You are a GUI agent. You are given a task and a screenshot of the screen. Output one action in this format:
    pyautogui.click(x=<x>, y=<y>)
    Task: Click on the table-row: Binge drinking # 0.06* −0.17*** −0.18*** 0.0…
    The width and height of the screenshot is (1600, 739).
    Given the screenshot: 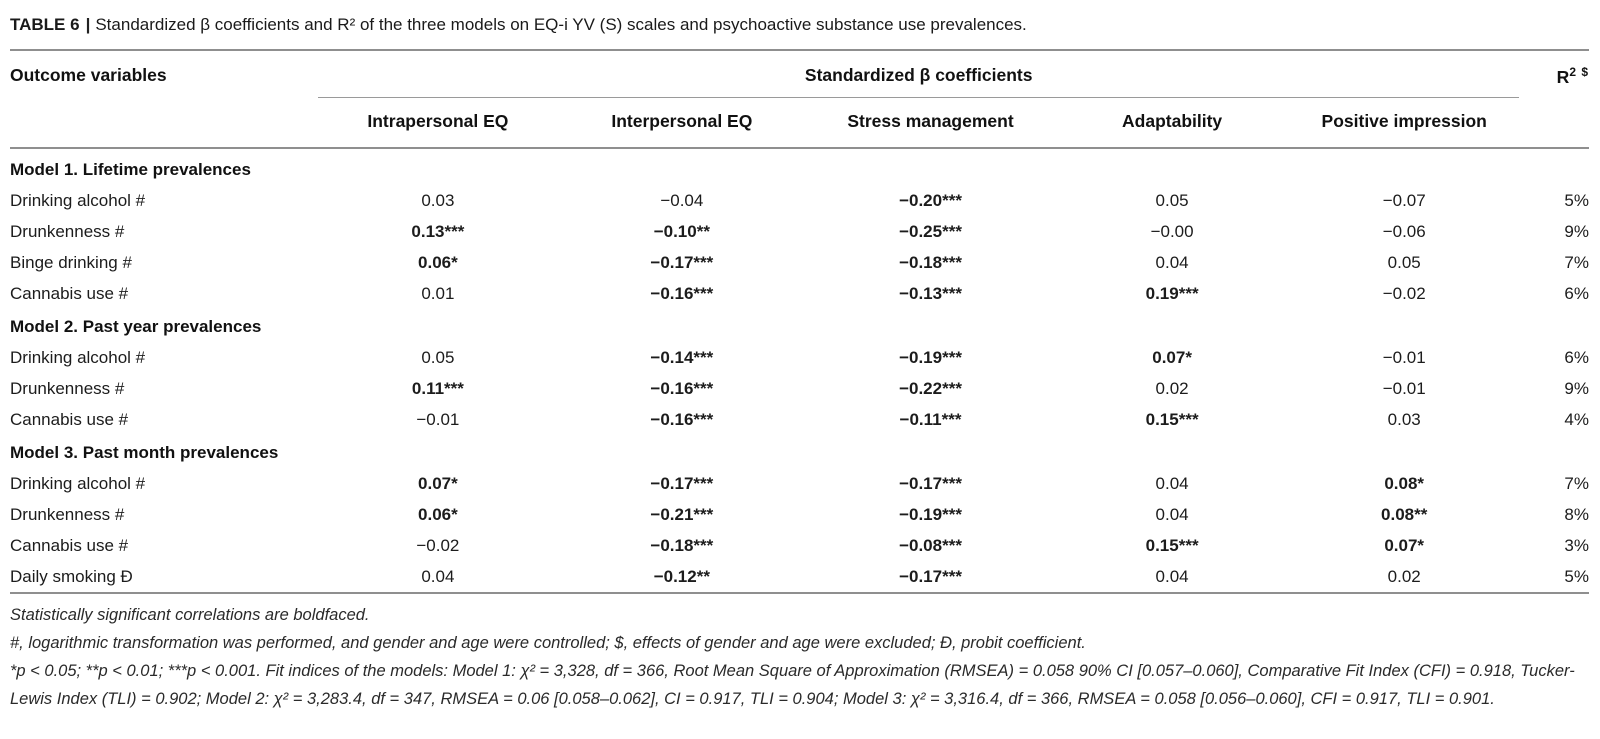 What is the action you would take?
    pyautogui.click(x=799, y=262)
    